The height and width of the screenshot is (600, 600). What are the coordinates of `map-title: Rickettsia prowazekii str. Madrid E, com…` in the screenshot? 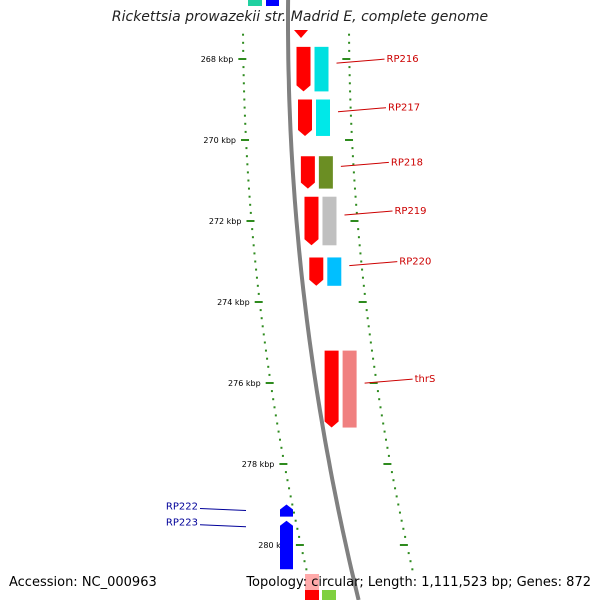 It's located at (300, 17).